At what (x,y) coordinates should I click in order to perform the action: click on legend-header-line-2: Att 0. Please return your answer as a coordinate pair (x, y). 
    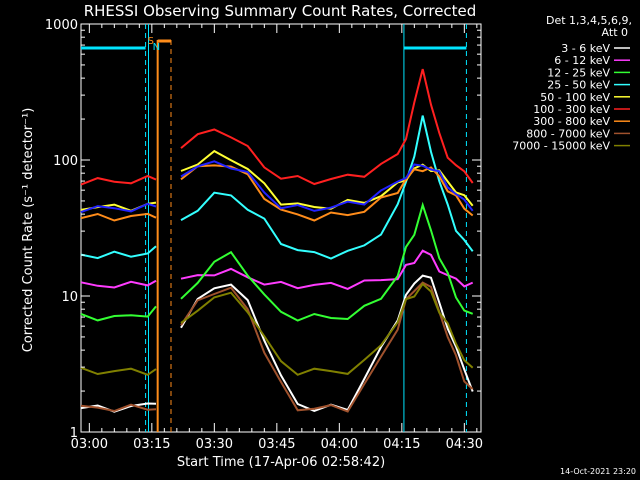
    Looking at the image, I should click on (615, 32).